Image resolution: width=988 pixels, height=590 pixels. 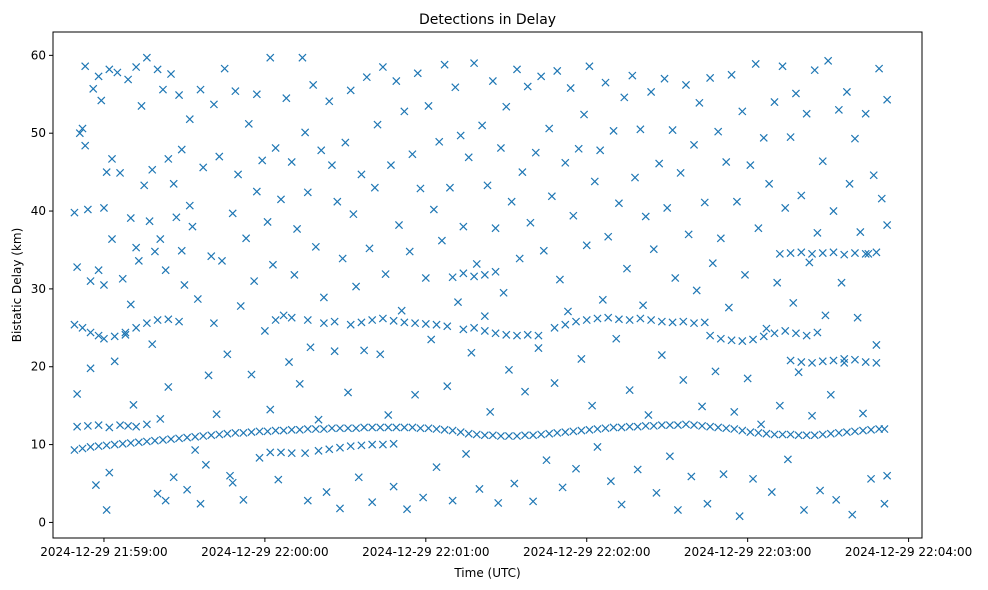 I want to click on y-tick-label: 10, so click(x=38, y=445).